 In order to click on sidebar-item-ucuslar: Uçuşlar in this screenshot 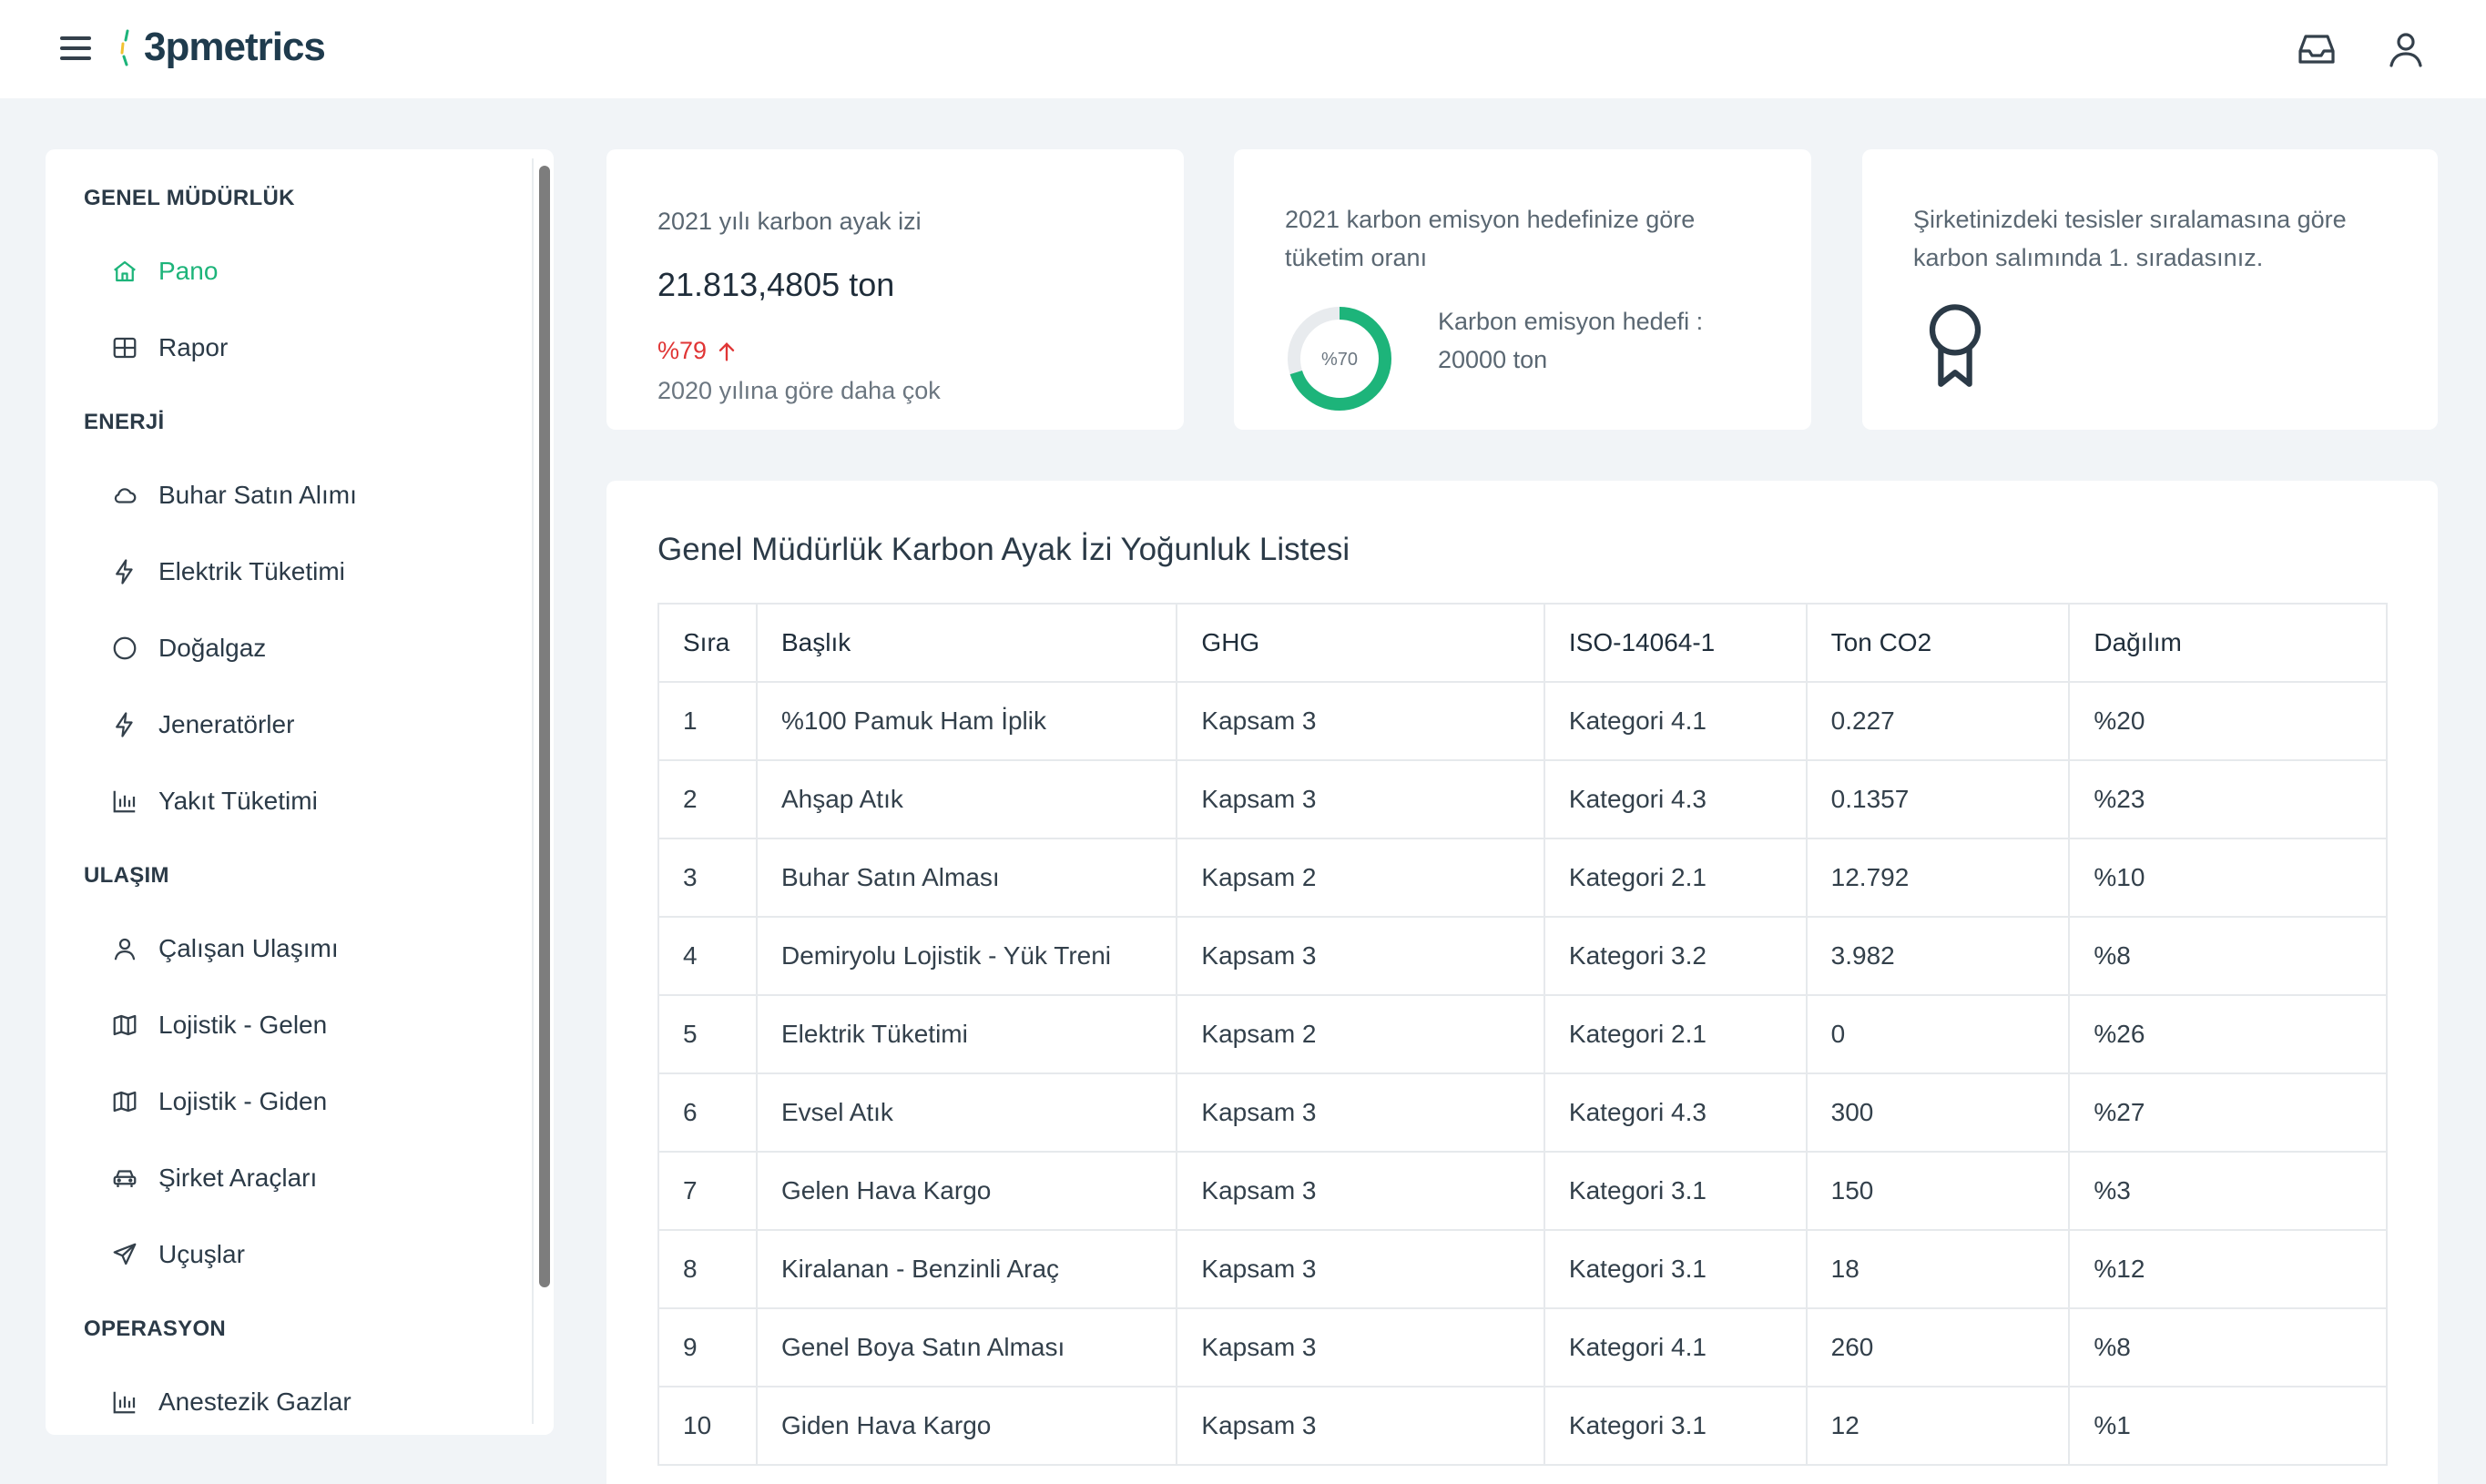, I will do `click(177, 1254)`.